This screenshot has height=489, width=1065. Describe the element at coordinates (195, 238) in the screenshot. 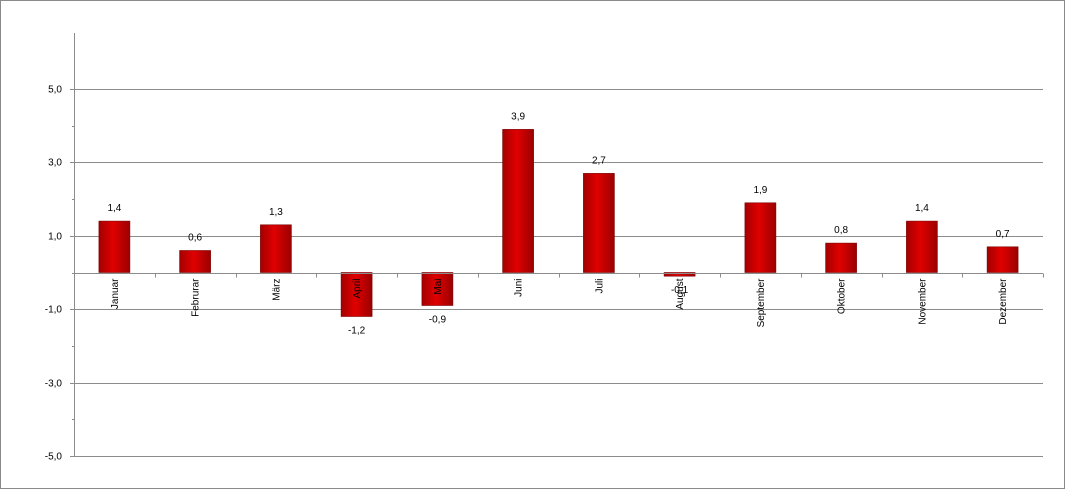

I see `data-label: 0,6` at that location.